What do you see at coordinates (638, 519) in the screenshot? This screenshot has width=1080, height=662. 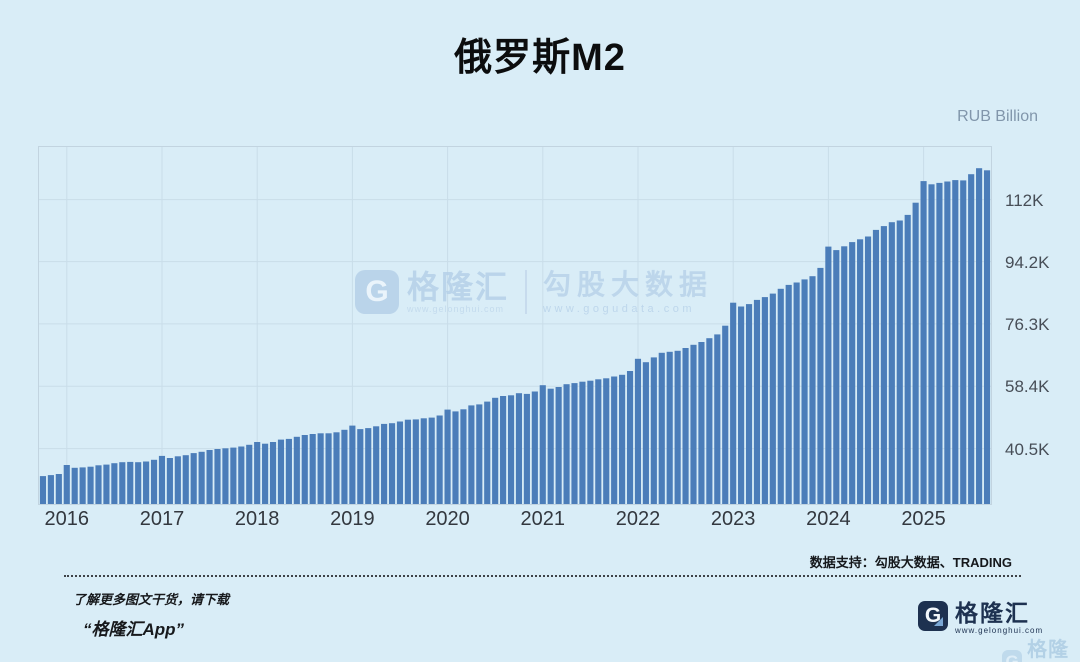 I see `x-tick-2022: 2022` at bounding box center [638, 519].